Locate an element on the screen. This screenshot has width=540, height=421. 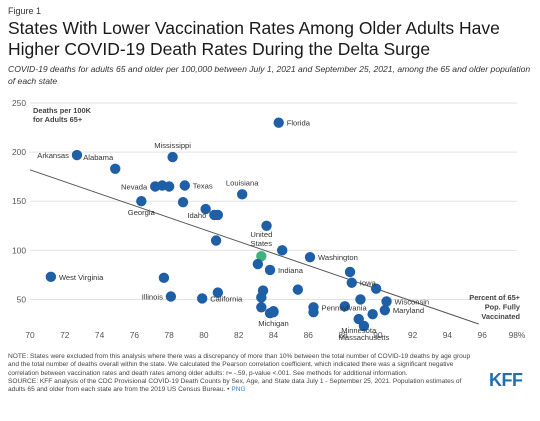
point-california is located at coordinates (202, 298).